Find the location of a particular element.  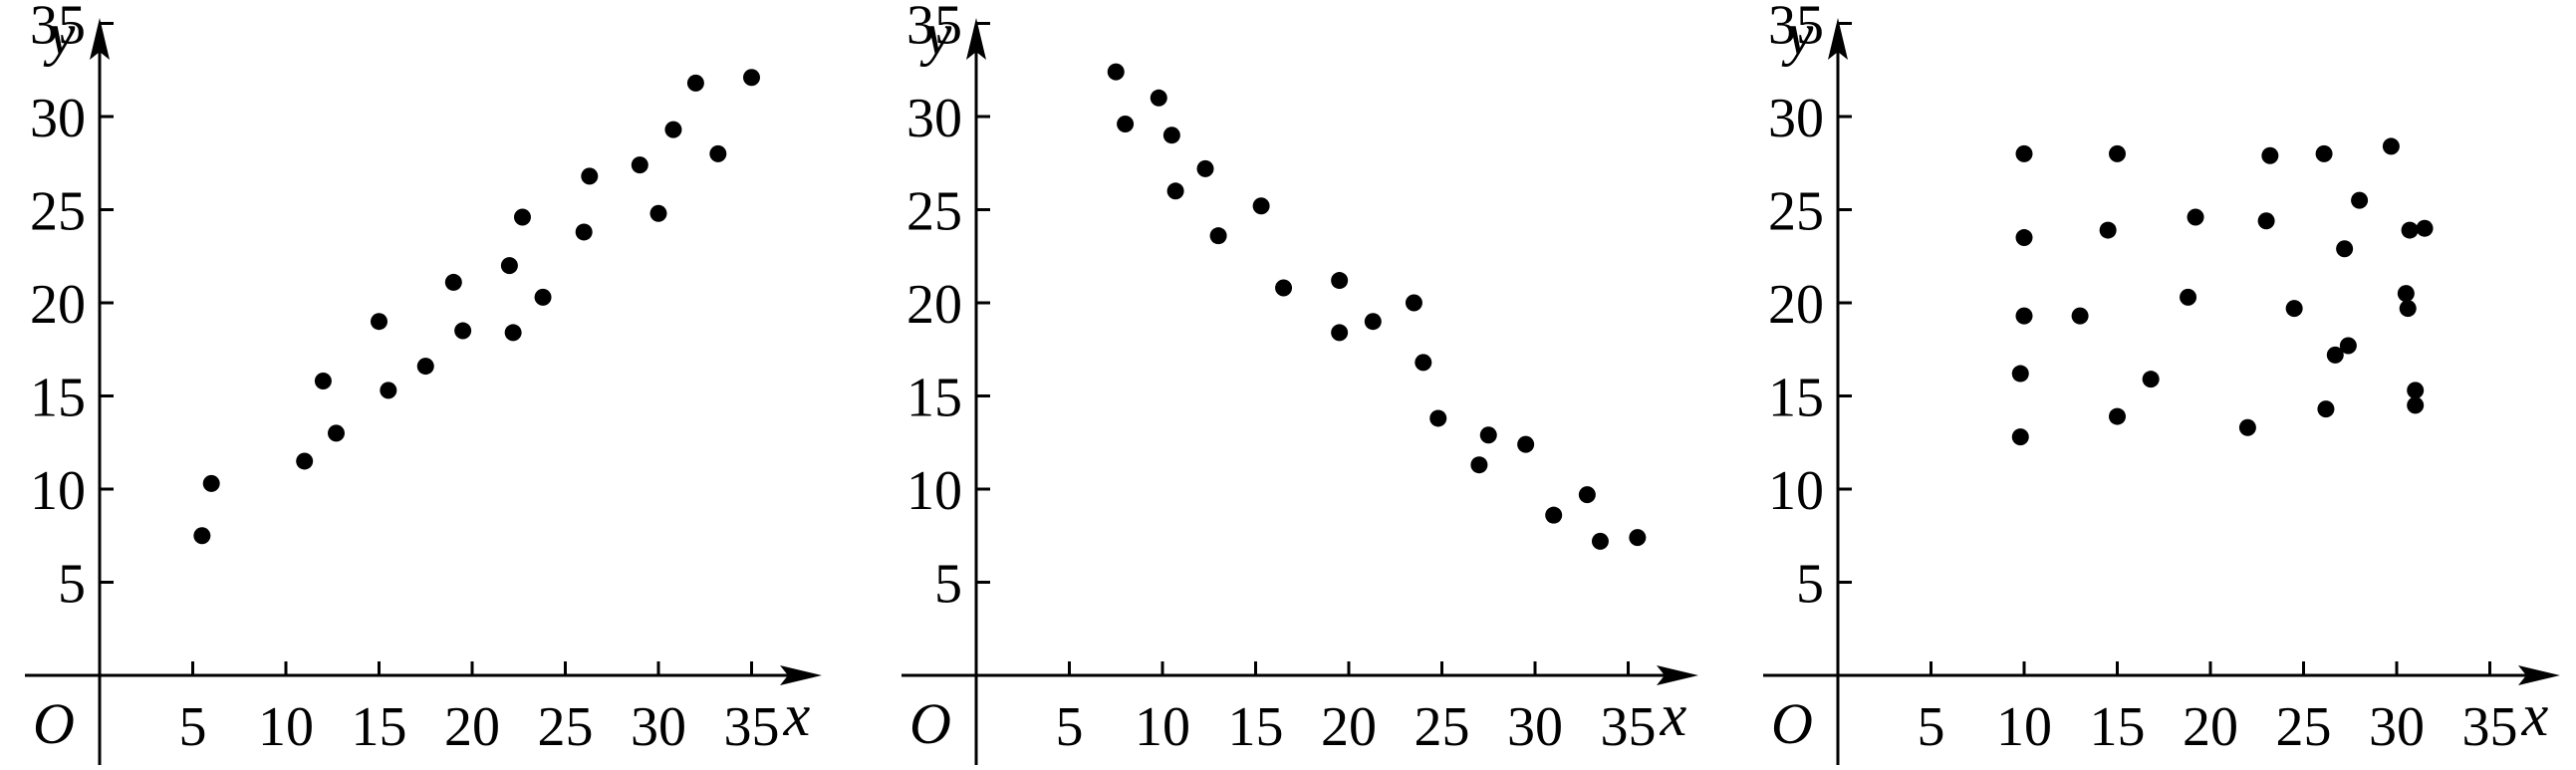

x-tick-label: 5 is located at coordinates (193, 727).